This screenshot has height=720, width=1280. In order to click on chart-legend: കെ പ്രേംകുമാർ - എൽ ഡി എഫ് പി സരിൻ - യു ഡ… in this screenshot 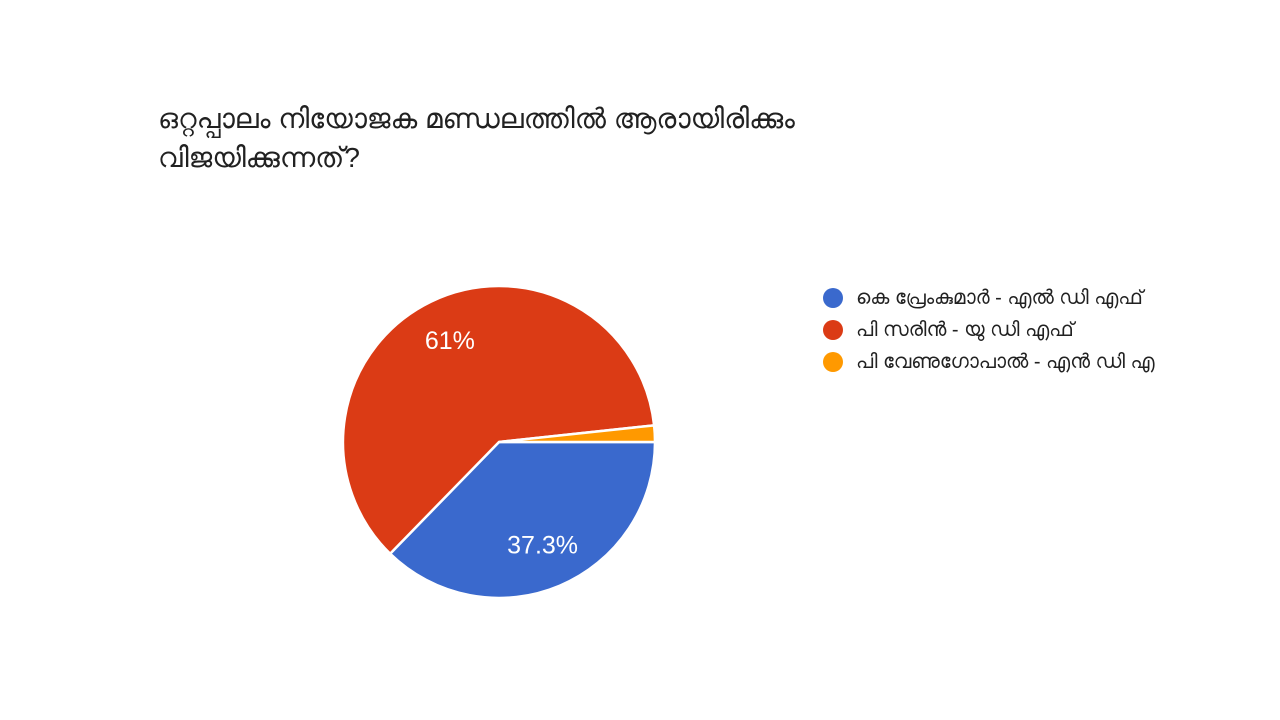, I will do `click(991, 331)`.